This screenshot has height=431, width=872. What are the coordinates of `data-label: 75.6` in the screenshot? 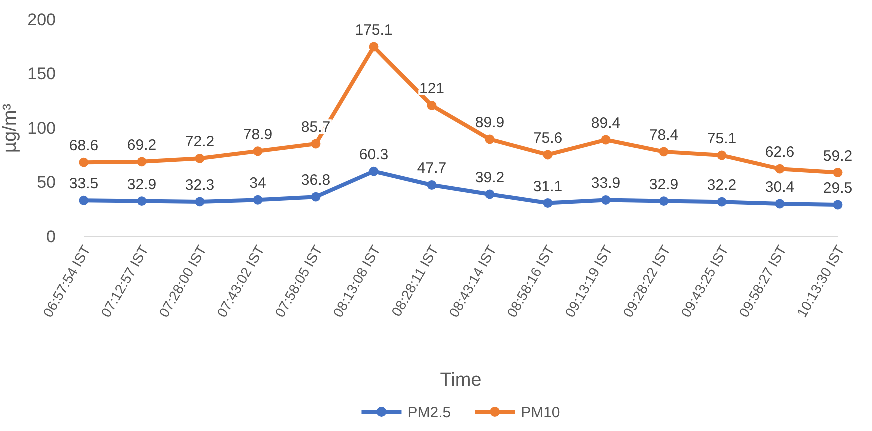 It's located at (548, 138).